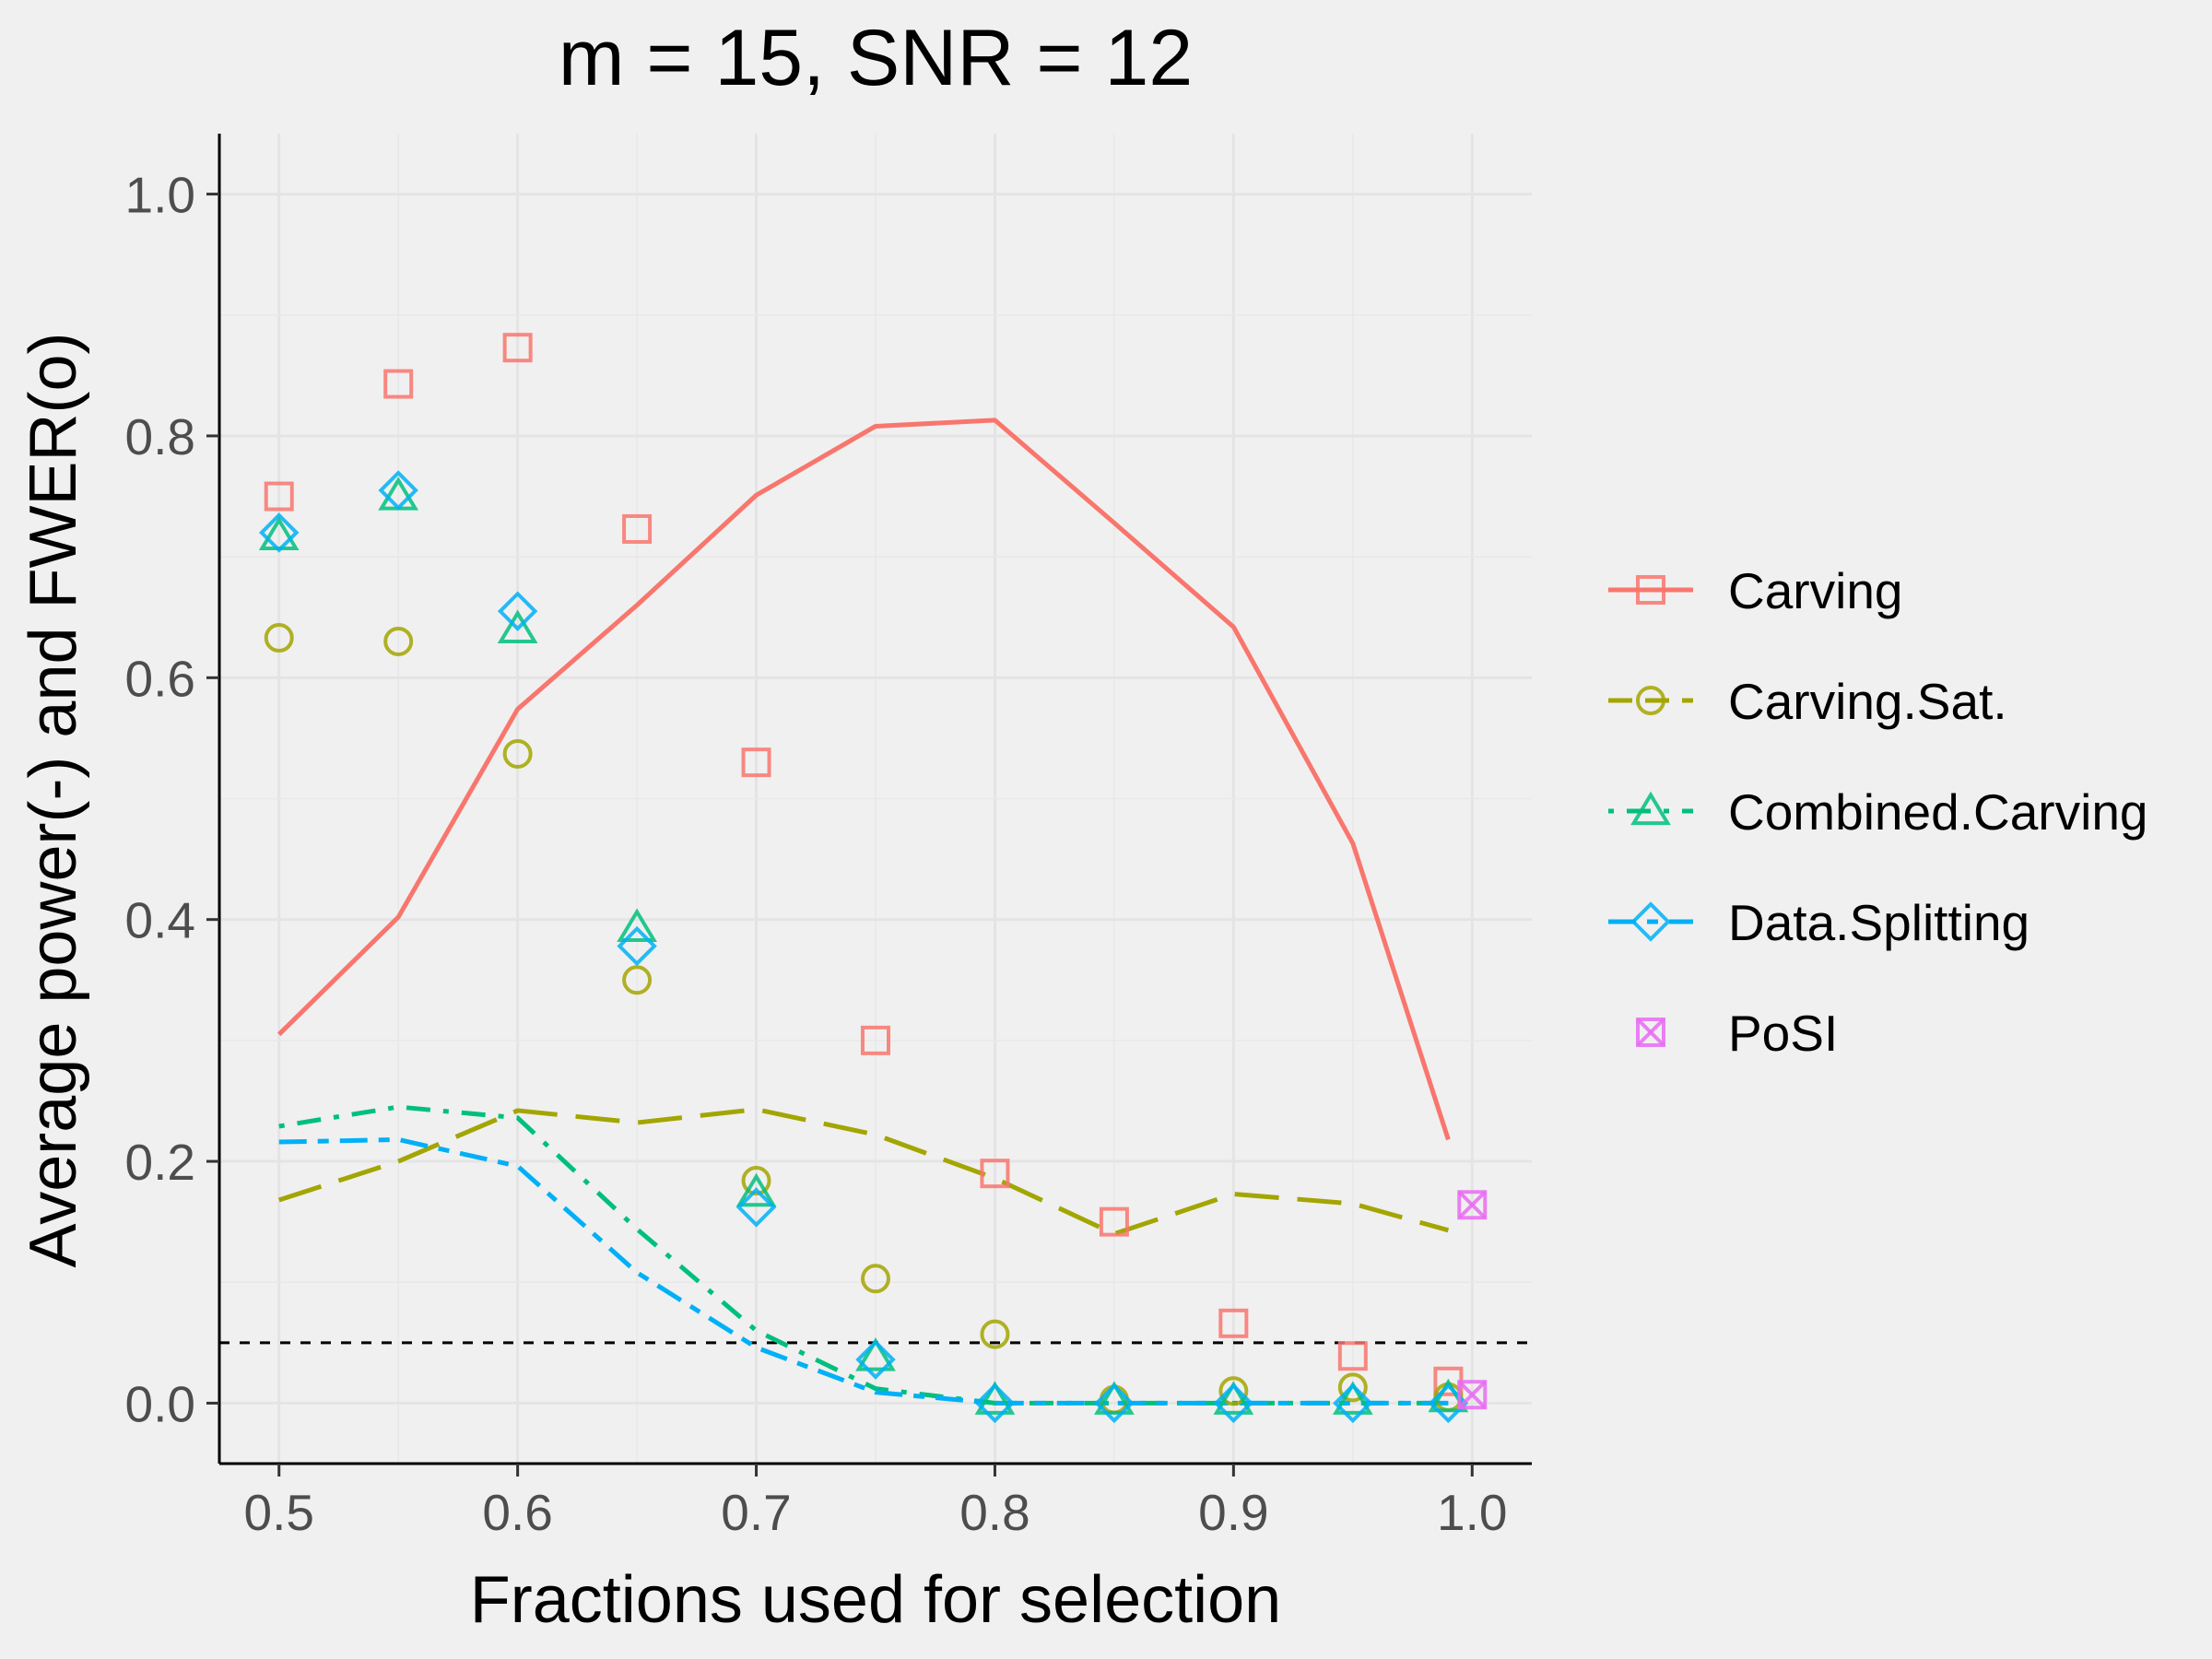 The width and height of the screenshot is (2212, 1659). What do you see at coordinates (876, 58) in the screenshot?
I see `chart-title: m = 15, SNR = 12` at bounding box center [876, 58].